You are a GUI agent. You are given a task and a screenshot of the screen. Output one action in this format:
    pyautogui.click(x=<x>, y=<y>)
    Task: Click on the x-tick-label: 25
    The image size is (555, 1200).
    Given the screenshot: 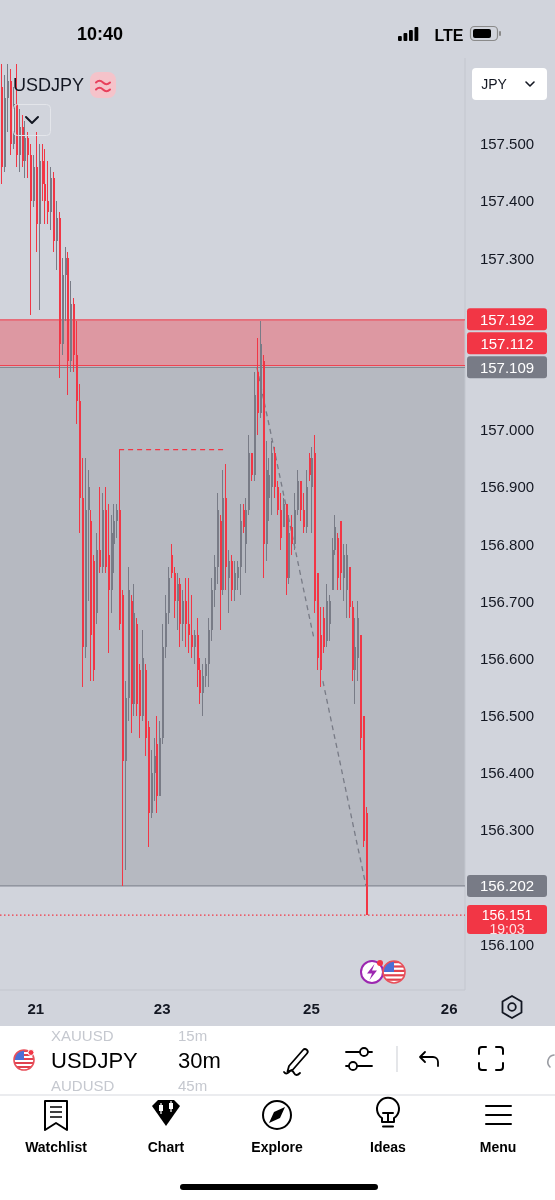 What is the action you would take?
    pyautogui.click(x=311, y=1008)
    